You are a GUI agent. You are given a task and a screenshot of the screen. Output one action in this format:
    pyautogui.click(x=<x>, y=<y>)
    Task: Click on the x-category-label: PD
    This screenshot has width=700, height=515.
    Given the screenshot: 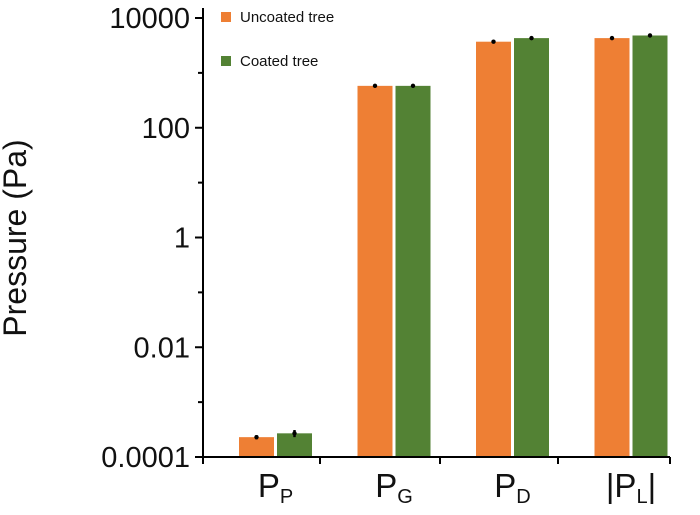 What is the action you would take?
    pyautogui.click(x=512, y=487)
    